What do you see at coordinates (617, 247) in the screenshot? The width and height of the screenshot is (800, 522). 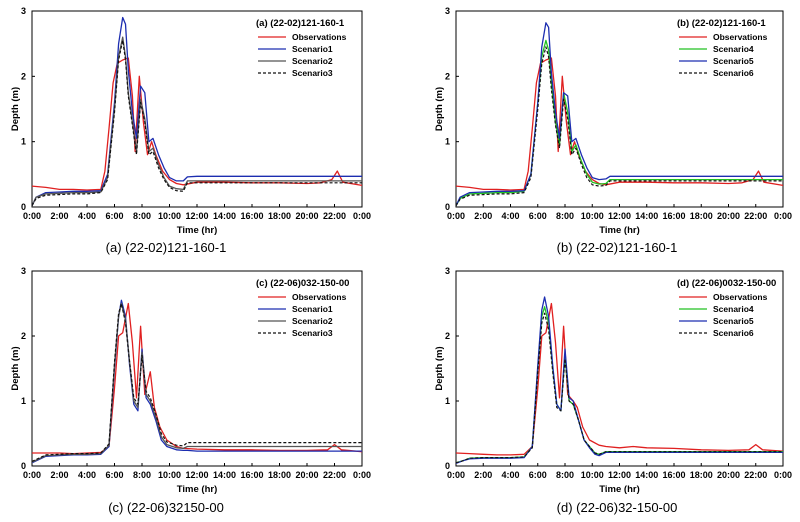 I see `panel-caption: (b) (22-02)121-160-1` at bounding box center [617, 247].